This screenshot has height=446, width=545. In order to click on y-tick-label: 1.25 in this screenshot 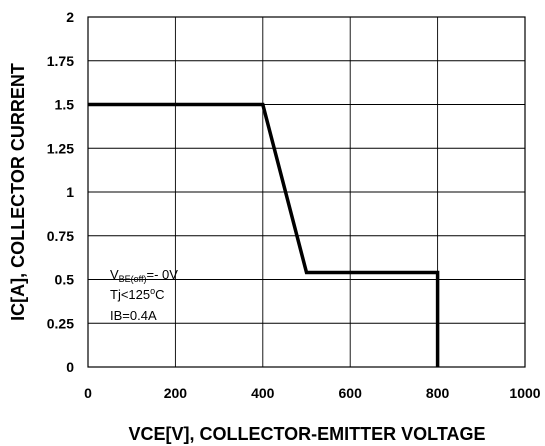, I will do `click(60, 148)`.